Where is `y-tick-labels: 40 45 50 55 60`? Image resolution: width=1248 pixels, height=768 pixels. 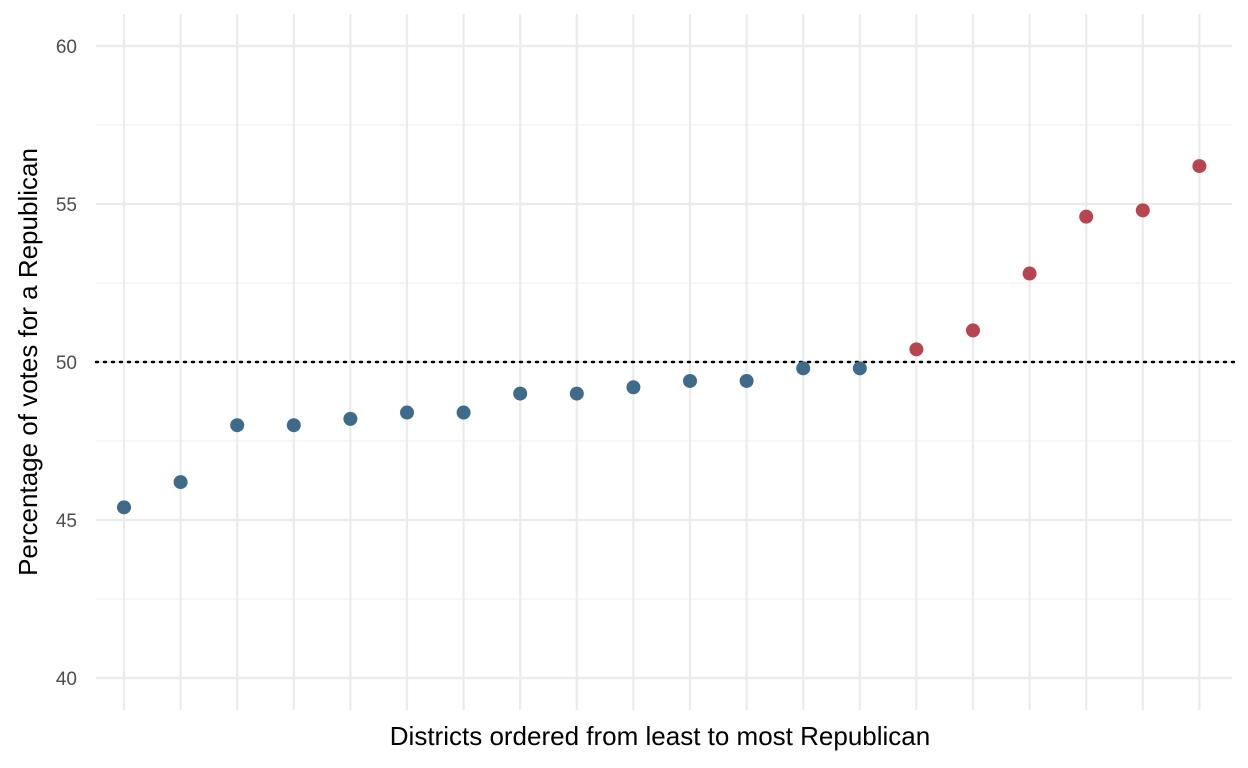 y-tick-labels: 40 45 50 55 60 is located at coordinates (66, 363).